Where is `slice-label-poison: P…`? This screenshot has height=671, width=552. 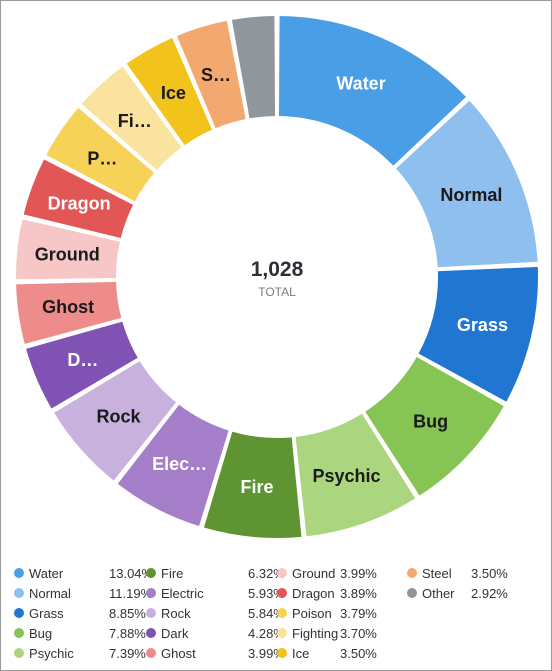 slice-label-poison: P… is located at coordinates (102, 159).